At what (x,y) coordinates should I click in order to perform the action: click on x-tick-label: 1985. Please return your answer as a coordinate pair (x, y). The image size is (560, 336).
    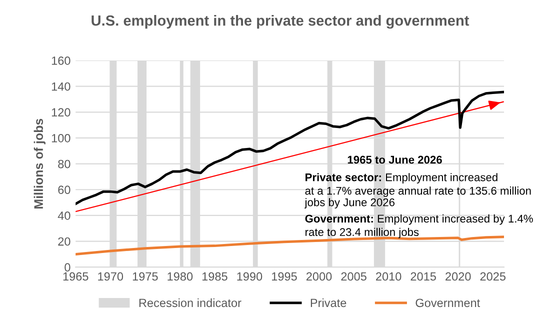
    Looking at the image, I should click on (215, 276).